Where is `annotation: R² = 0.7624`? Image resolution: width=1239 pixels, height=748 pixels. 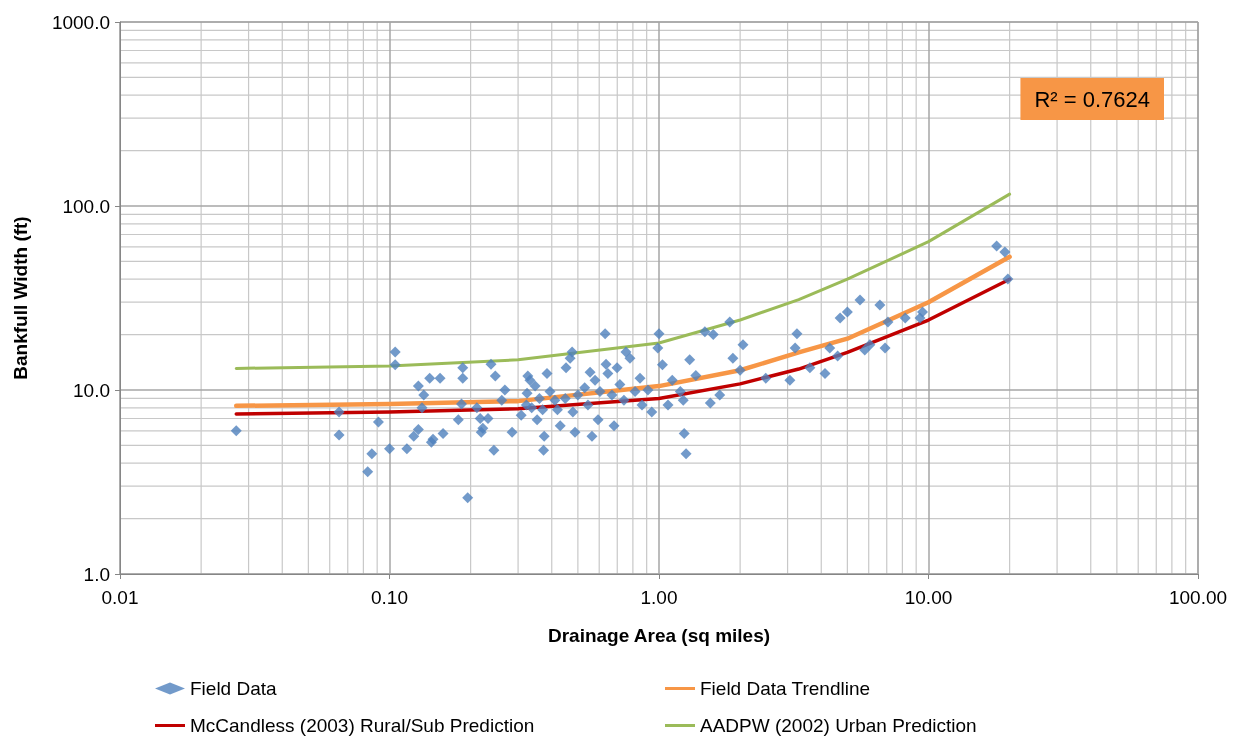
annotation: R² = 0.7624 is located at coordinates (1092, 99).